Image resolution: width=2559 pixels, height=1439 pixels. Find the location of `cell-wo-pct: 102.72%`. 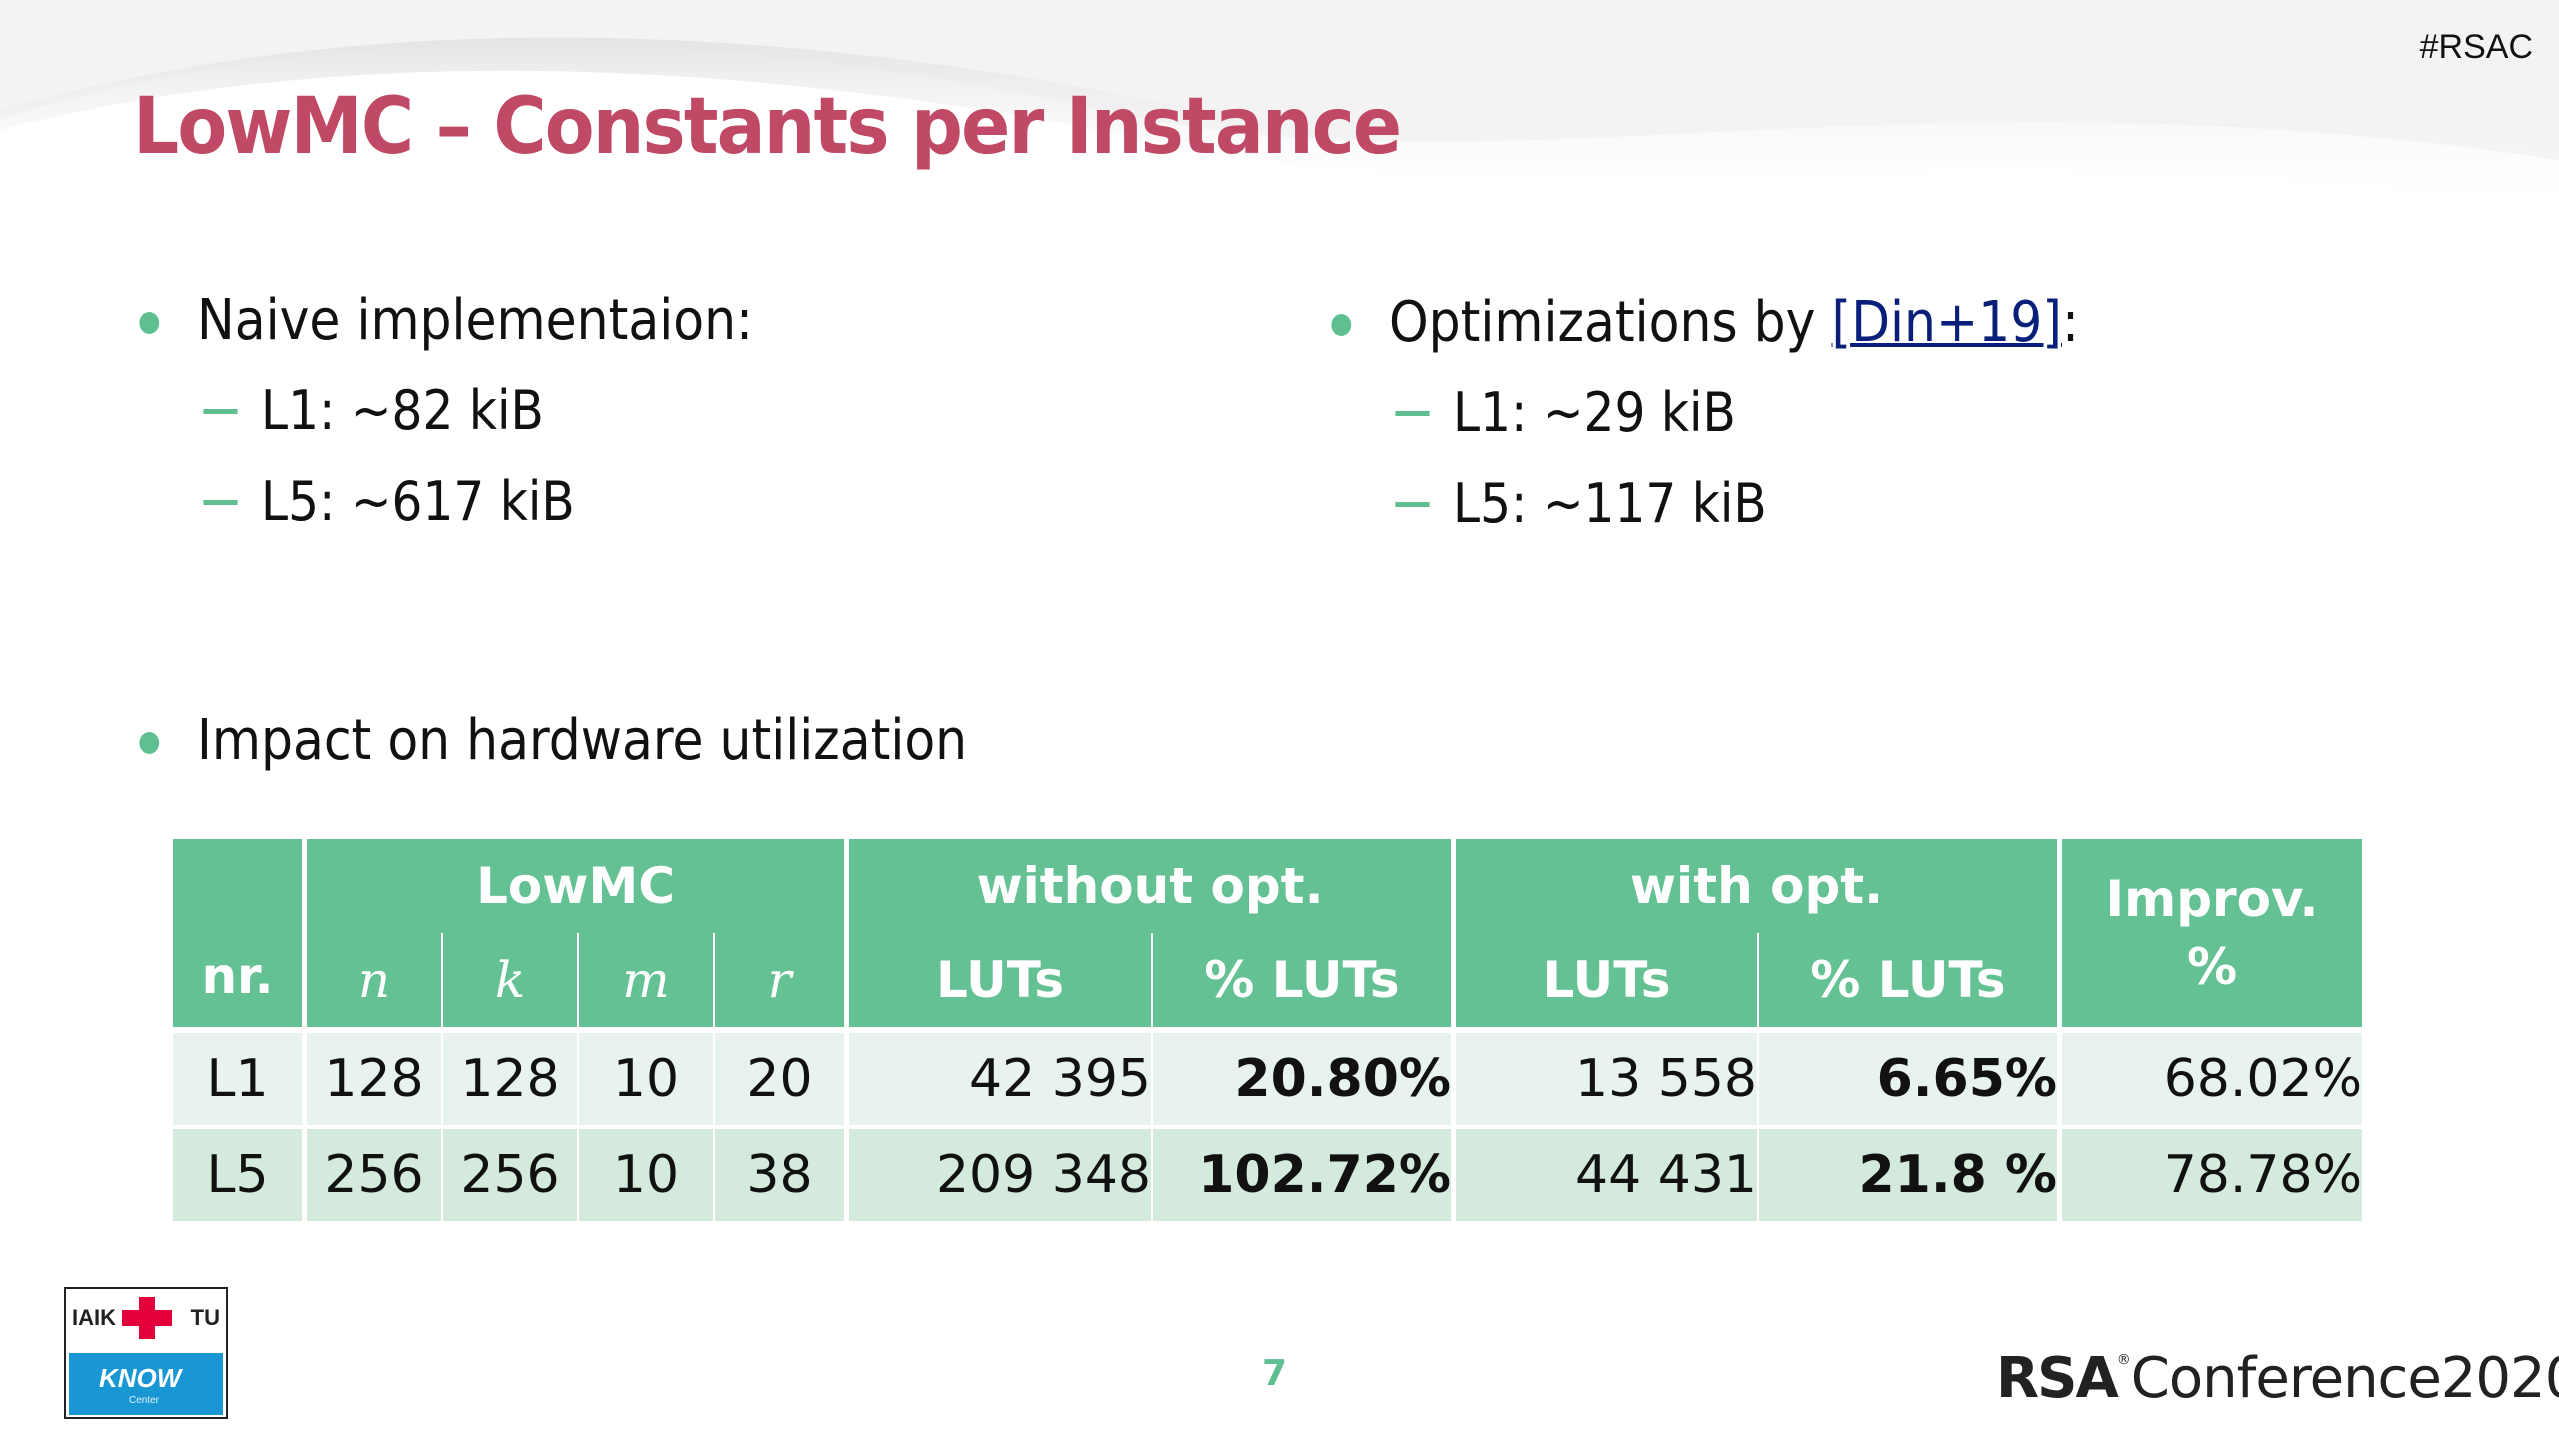

cell-wo-pct: 102.72% is located at coordinates (1304, 1173).